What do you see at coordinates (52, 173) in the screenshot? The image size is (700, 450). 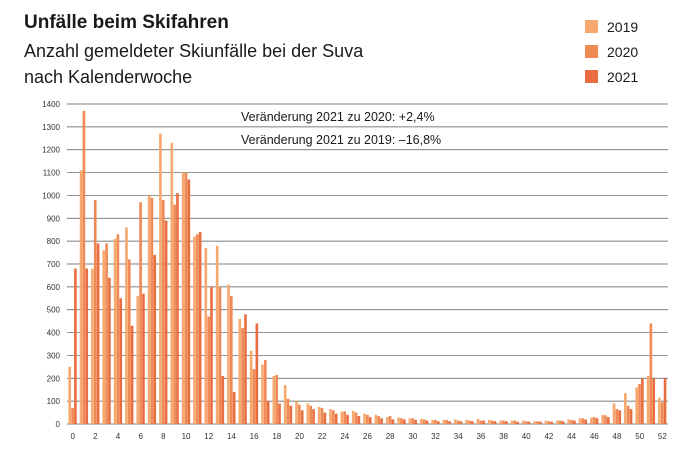 I see `y-tick-label-1100: 1100` at bounding box center [52, 173].